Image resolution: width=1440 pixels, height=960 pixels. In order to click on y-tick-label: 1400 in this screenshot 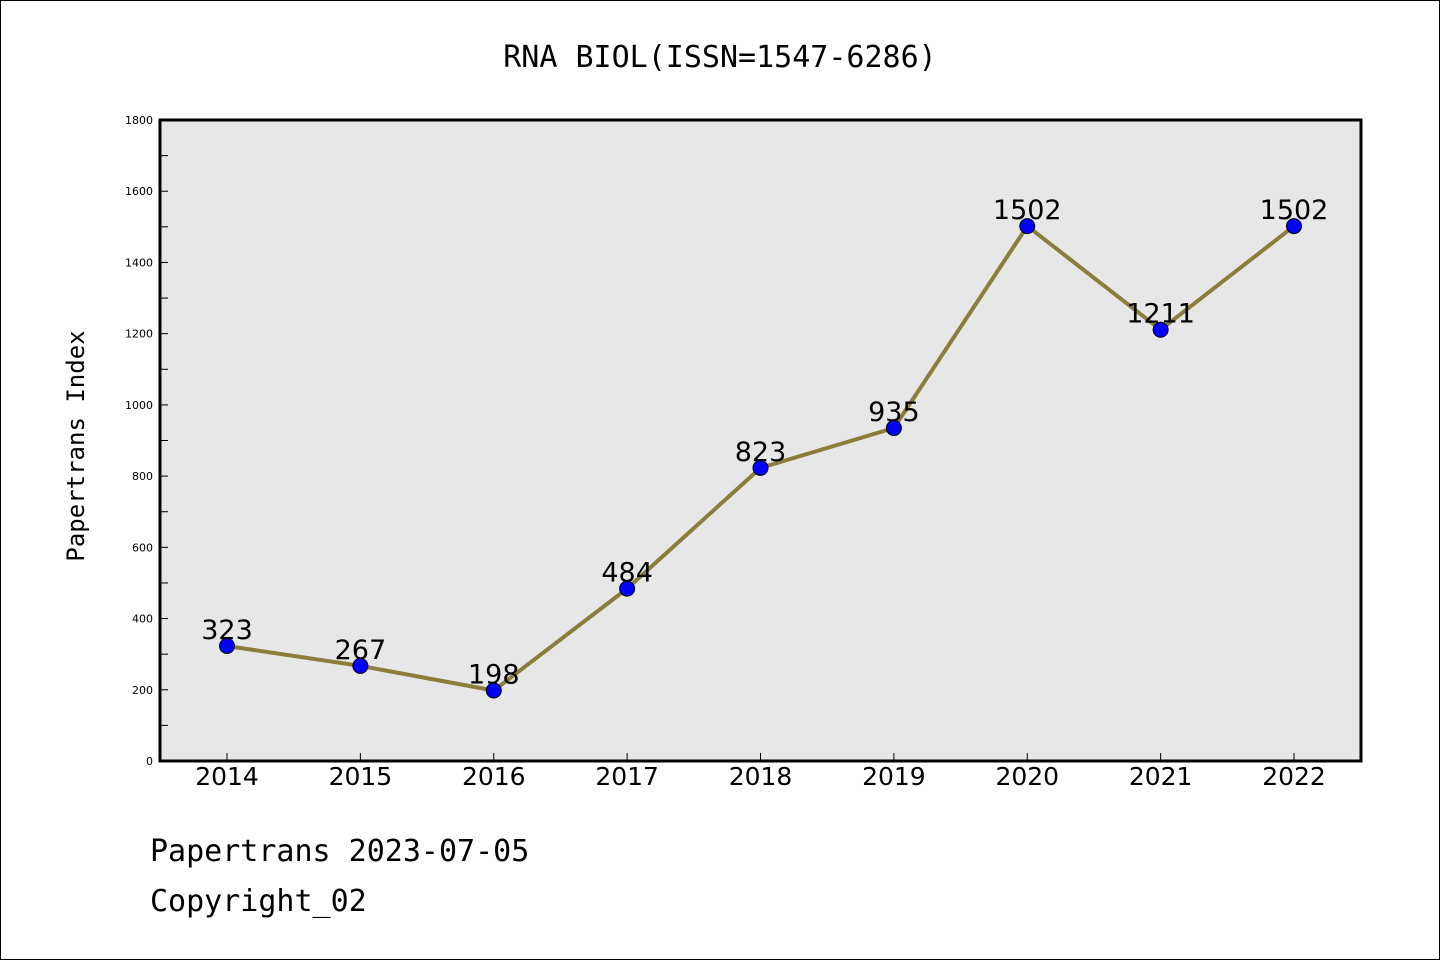, I will do `click(139, 262)`.